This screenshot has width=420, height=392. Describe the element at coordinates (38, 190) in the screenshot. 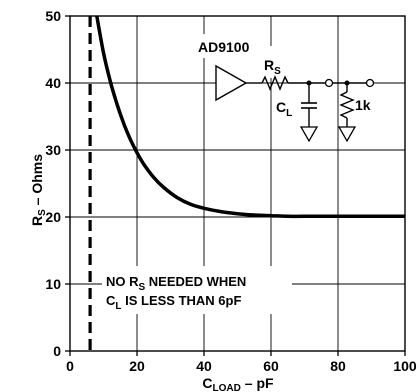

I see `y-axis-title: RS – Ohms` at that location.